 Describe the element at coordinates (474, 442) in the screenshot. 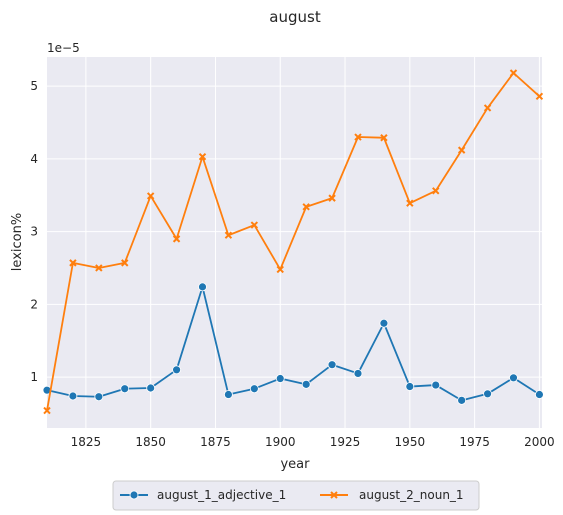

I see `x-tick-label: 1975` at that location.